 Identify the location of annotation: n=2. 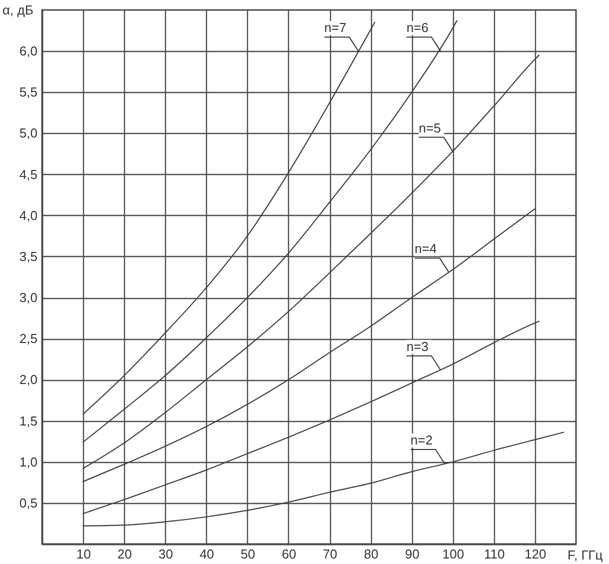
(421, 440).